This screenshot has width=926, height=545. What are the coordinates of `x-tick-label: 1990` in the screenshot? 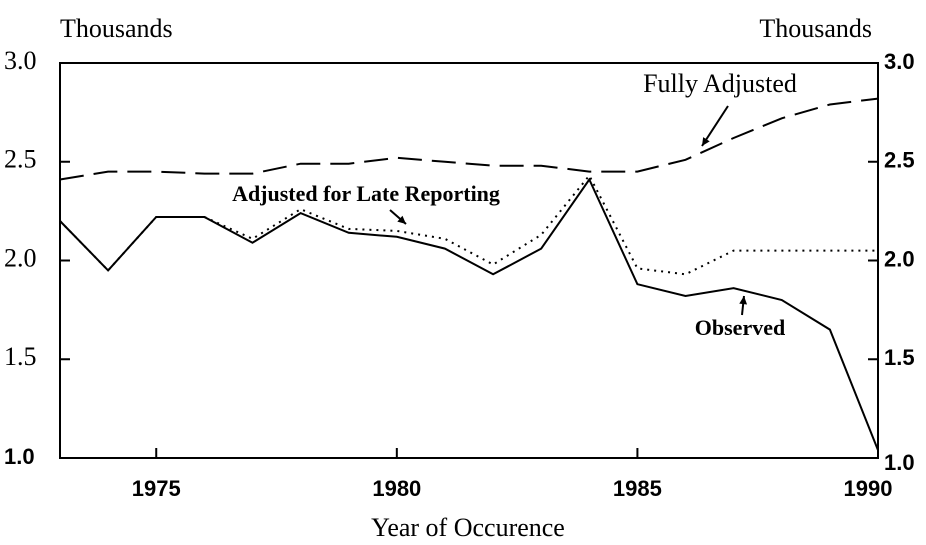 It's located at (868, 488).